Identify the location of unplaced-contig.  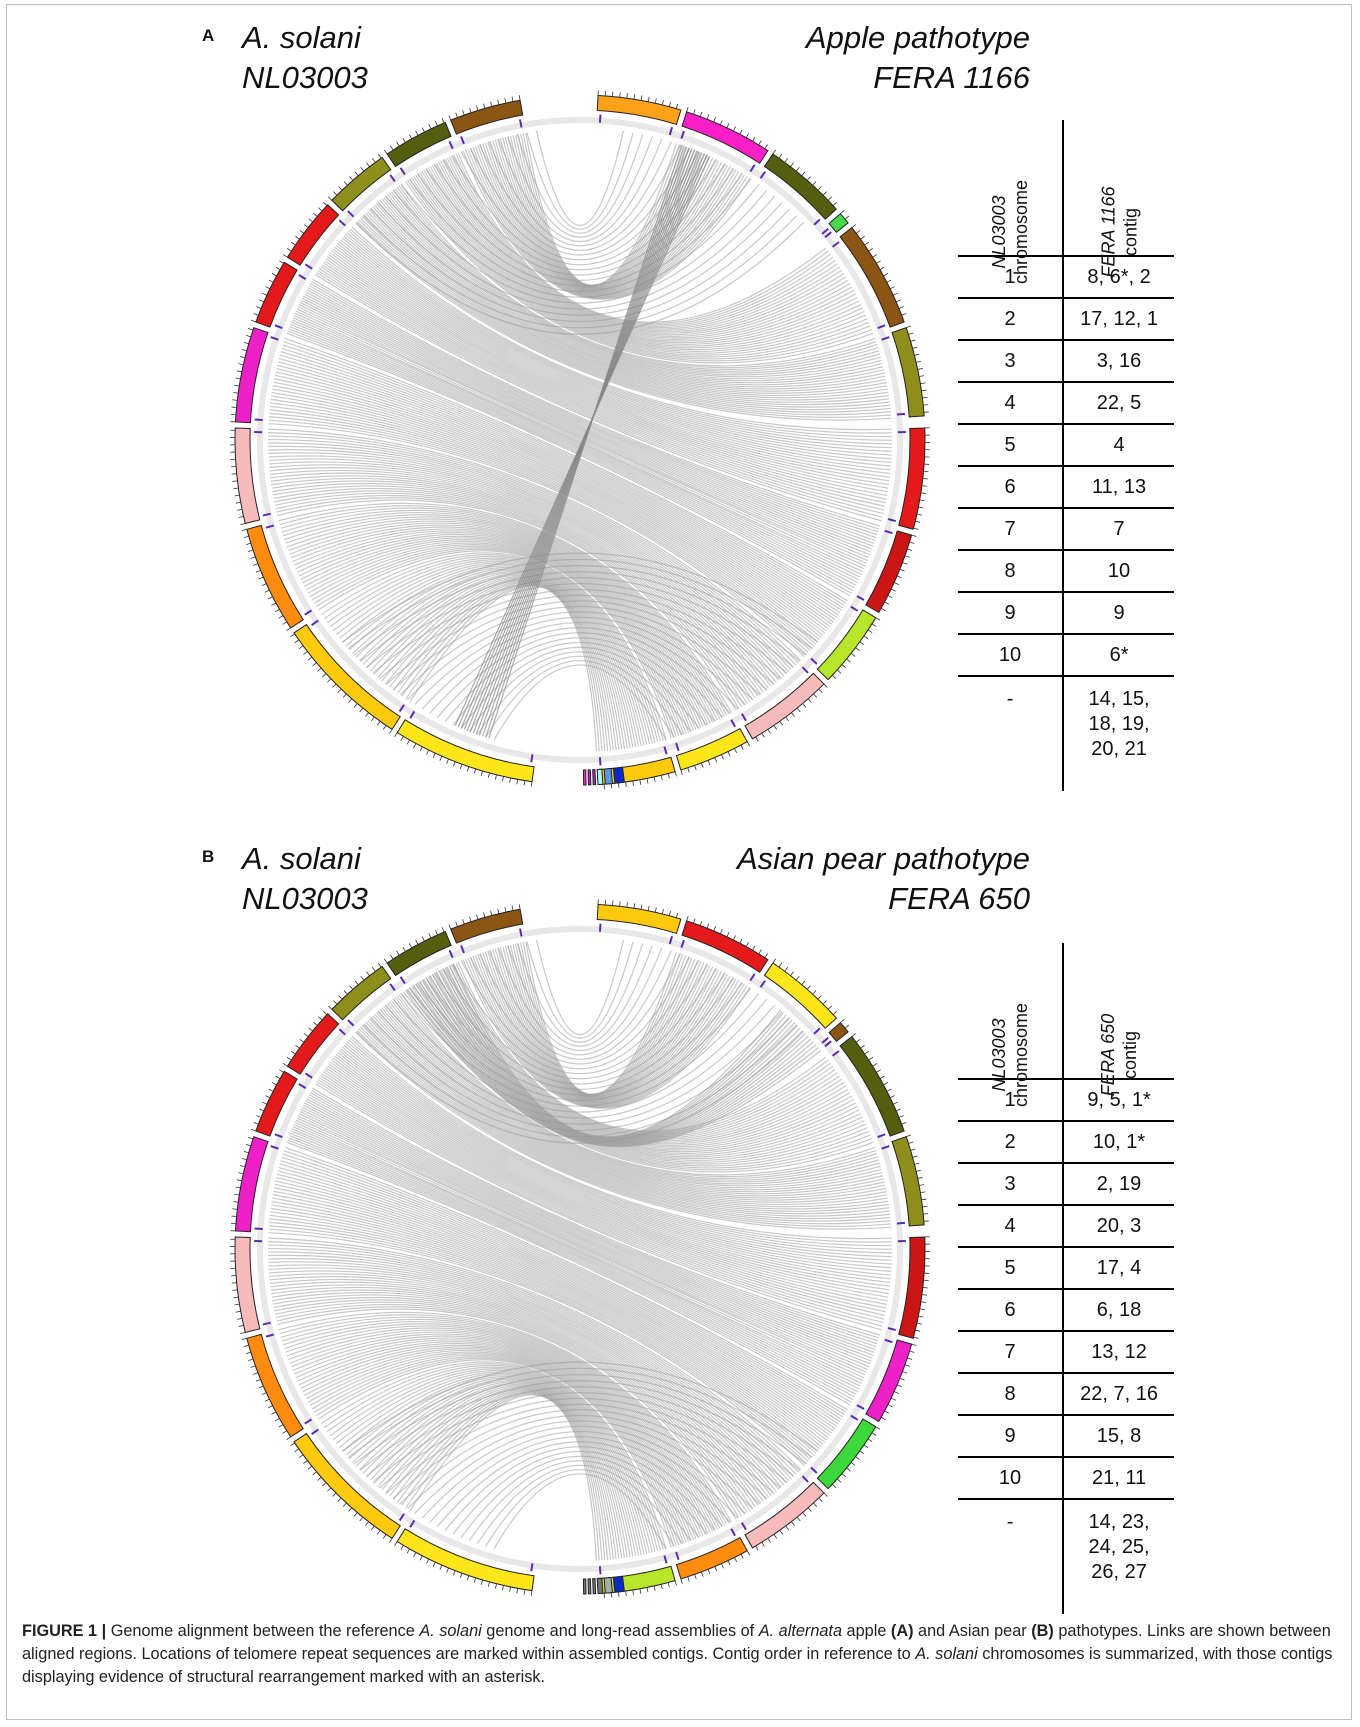
(584, 777).